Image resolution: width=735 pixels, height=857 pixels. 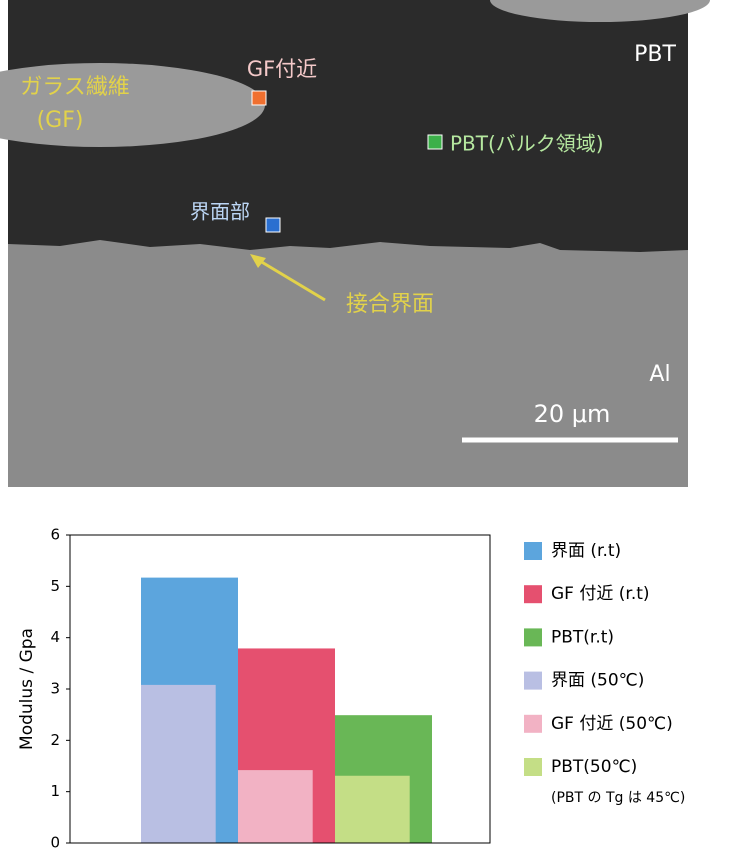 What do you see at coordinates (55, 843) in the screenshot?
I see `y-tick-label: 0` at bounding box center [55, 843].